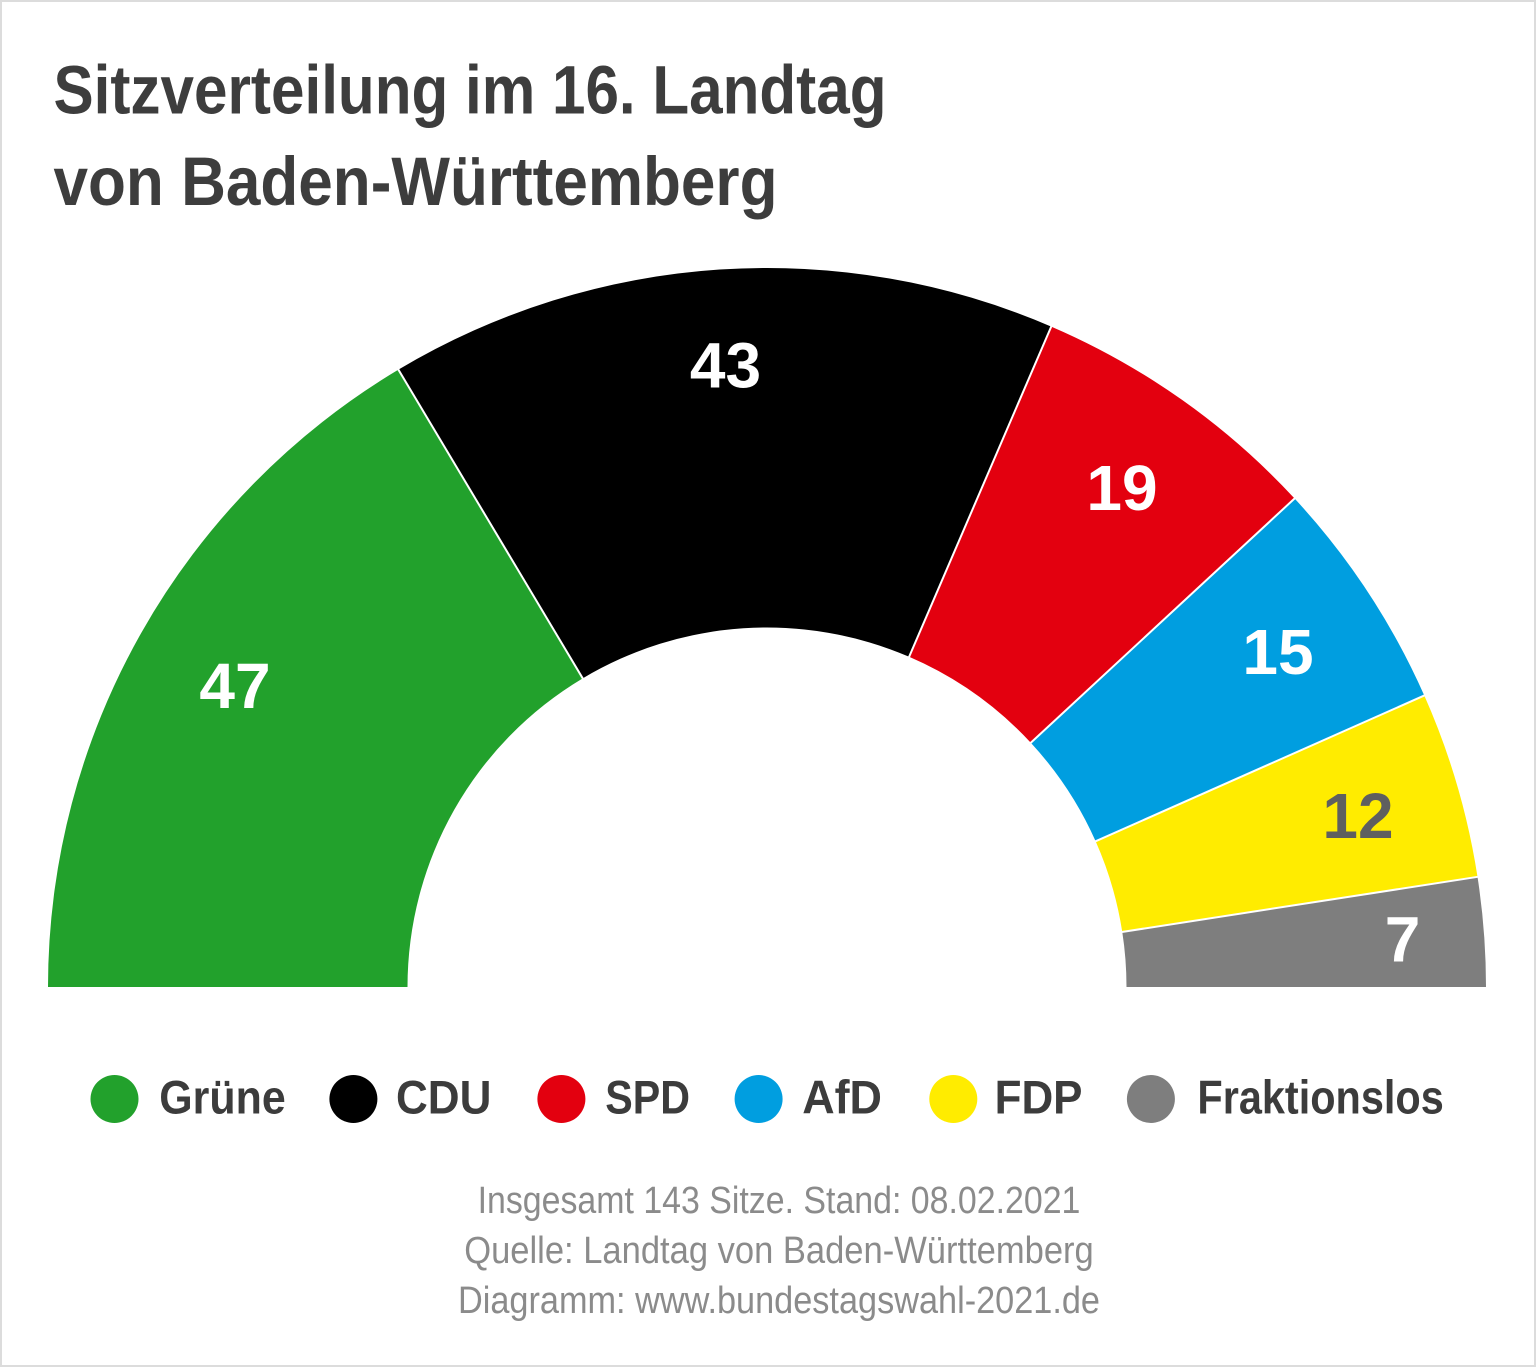 Image resolution: width=1536 pixels, height=1367 pixels. What do you see at coordinates (647, 1097) in the screenshot?
I see `svg-text: SPD` at bounding box center [647, 1097].